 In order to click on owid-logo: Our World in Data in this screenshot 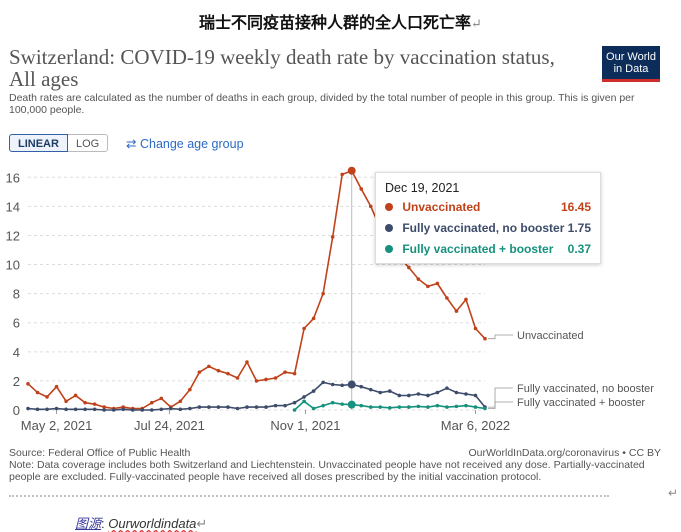, I will do `click(631, 64)`.